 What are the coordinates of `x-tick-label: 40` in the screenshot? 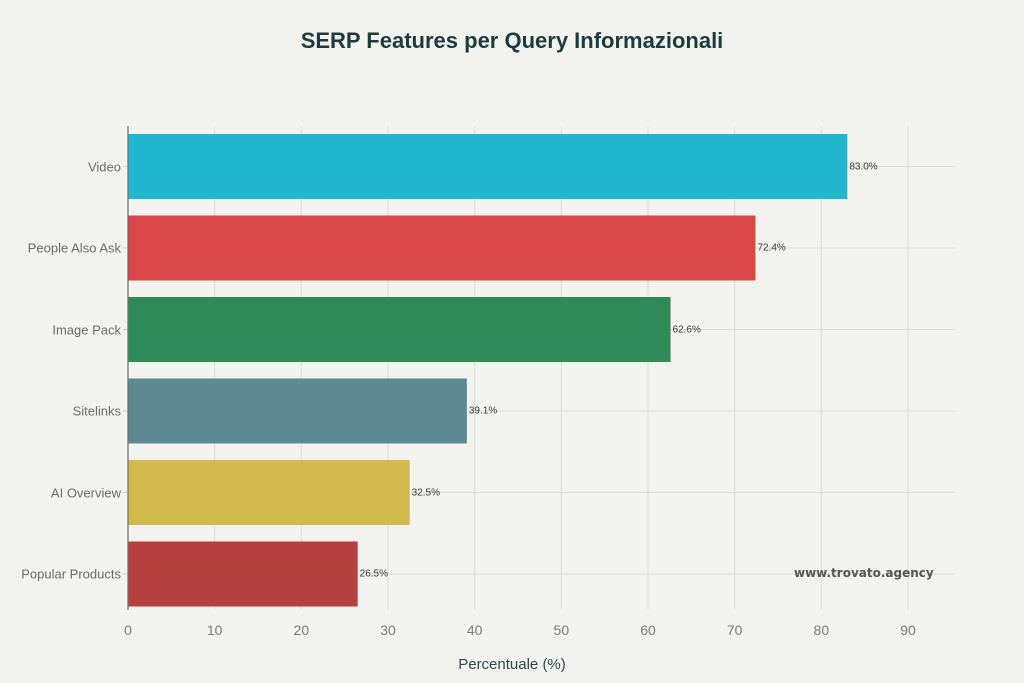 It's located at (474, 630).